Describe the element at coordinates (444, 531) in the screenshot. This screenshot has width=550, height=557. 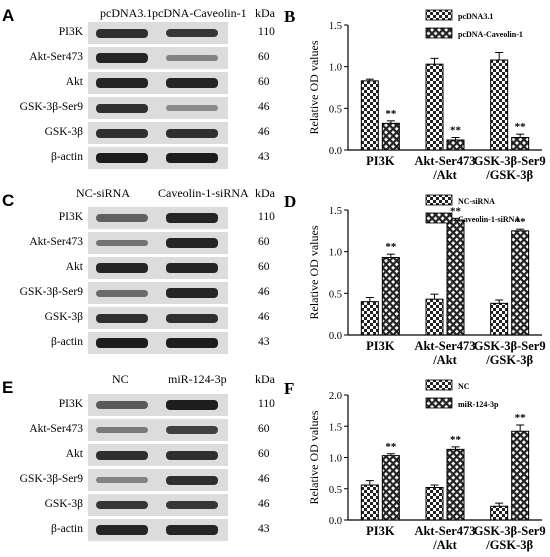
I see `x-tick-label: Akt-Ser473` at that location.